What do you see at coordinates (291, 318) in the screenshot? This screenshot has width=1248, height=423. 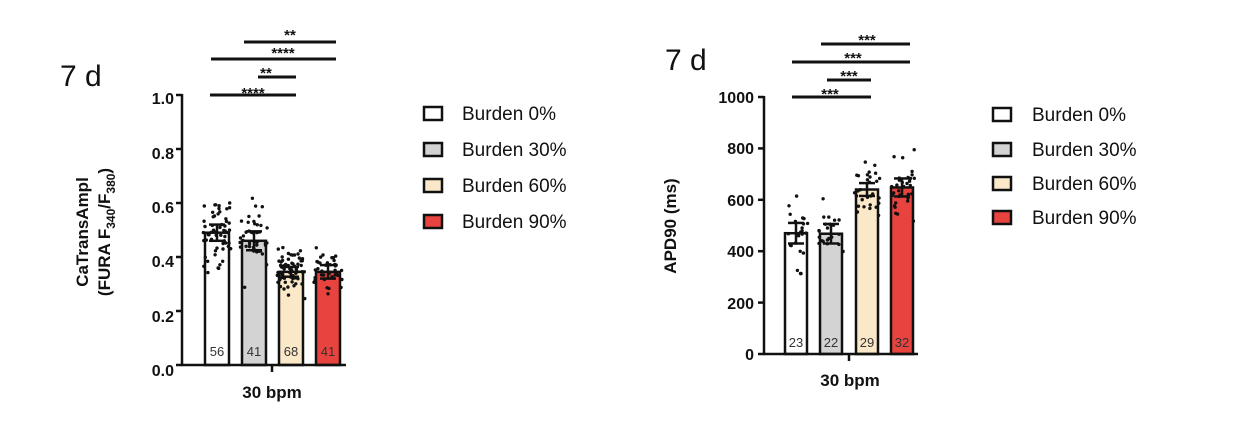 I see `p1-bar` at bounding box center [291, 318].